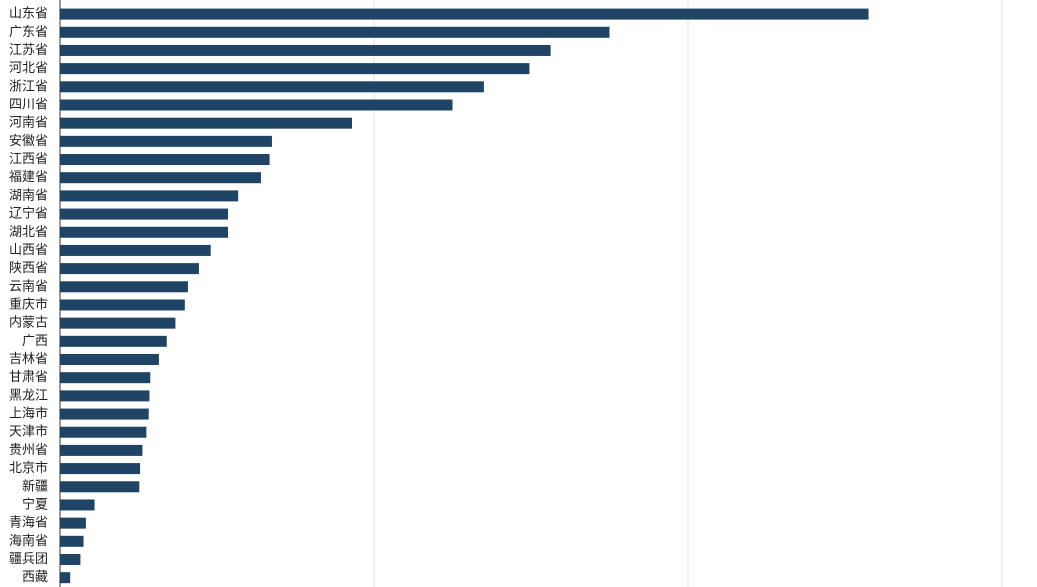 This screenshot has height=587, width=1037. Describe the element at coordinates (28, 250) in the screenshot. I see `category-label-13: 山西省` at that location.